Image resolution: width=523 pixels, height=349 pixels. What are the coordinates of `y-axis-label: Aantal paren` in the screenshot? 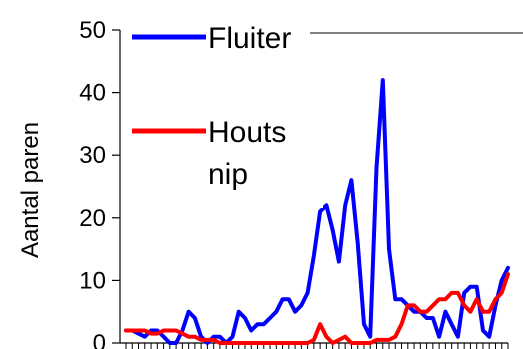 It's located at (30, 190).